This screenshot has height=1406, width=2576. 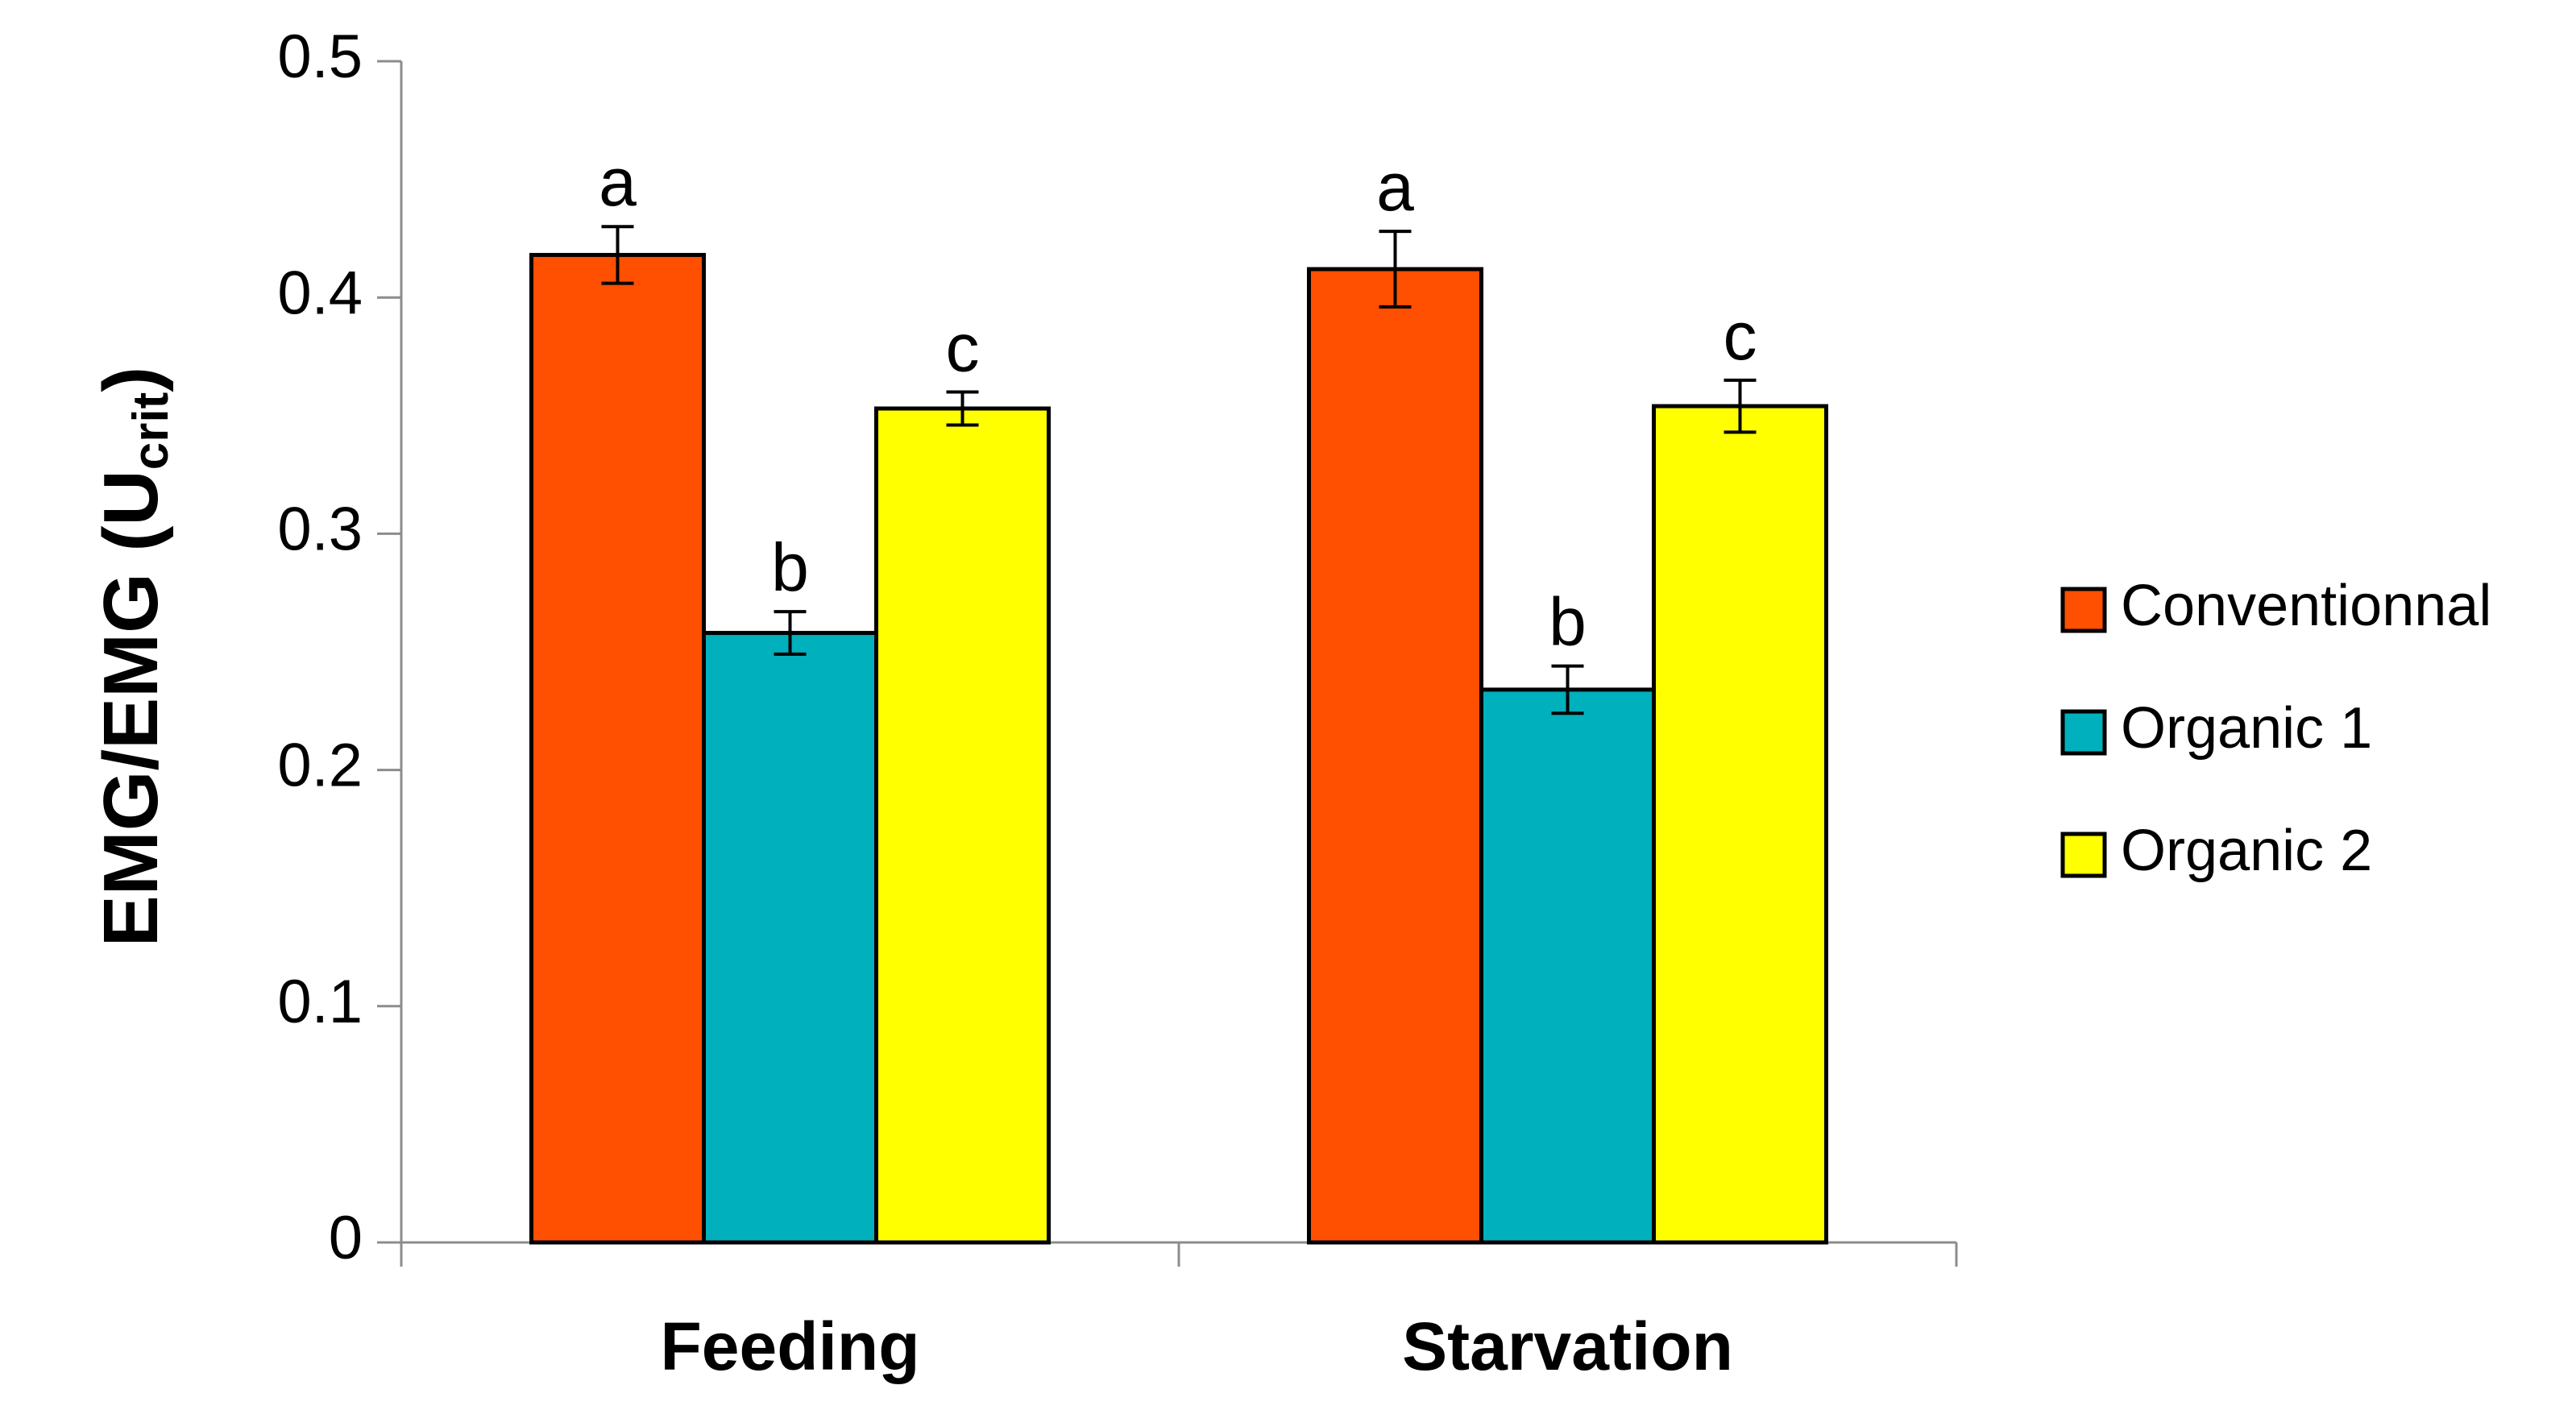 I want to click on y-tick-label: 0.5, so click(x=320, y=57).